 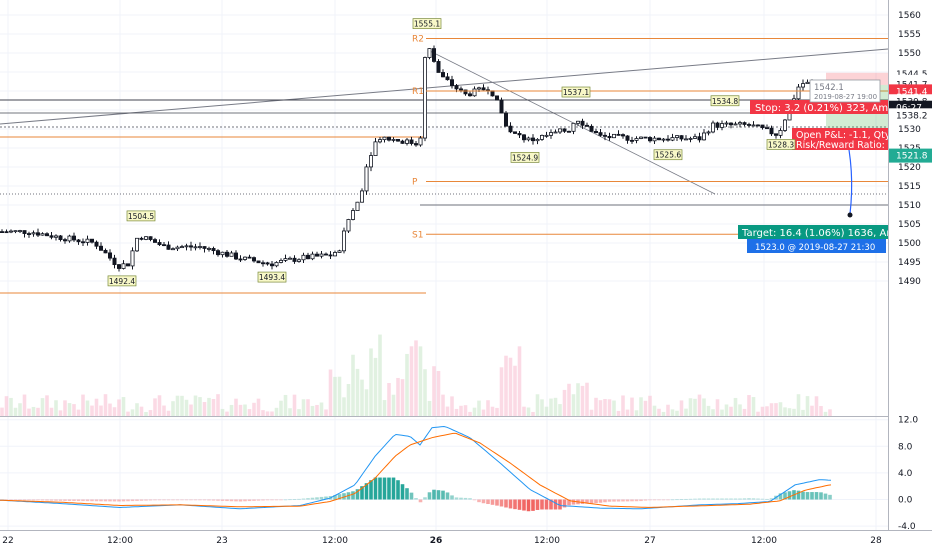 What do you see at coordinates (909, 225) in the screenshot?
I see `price-tick-label: 1505` at bounding box center [909, 225].